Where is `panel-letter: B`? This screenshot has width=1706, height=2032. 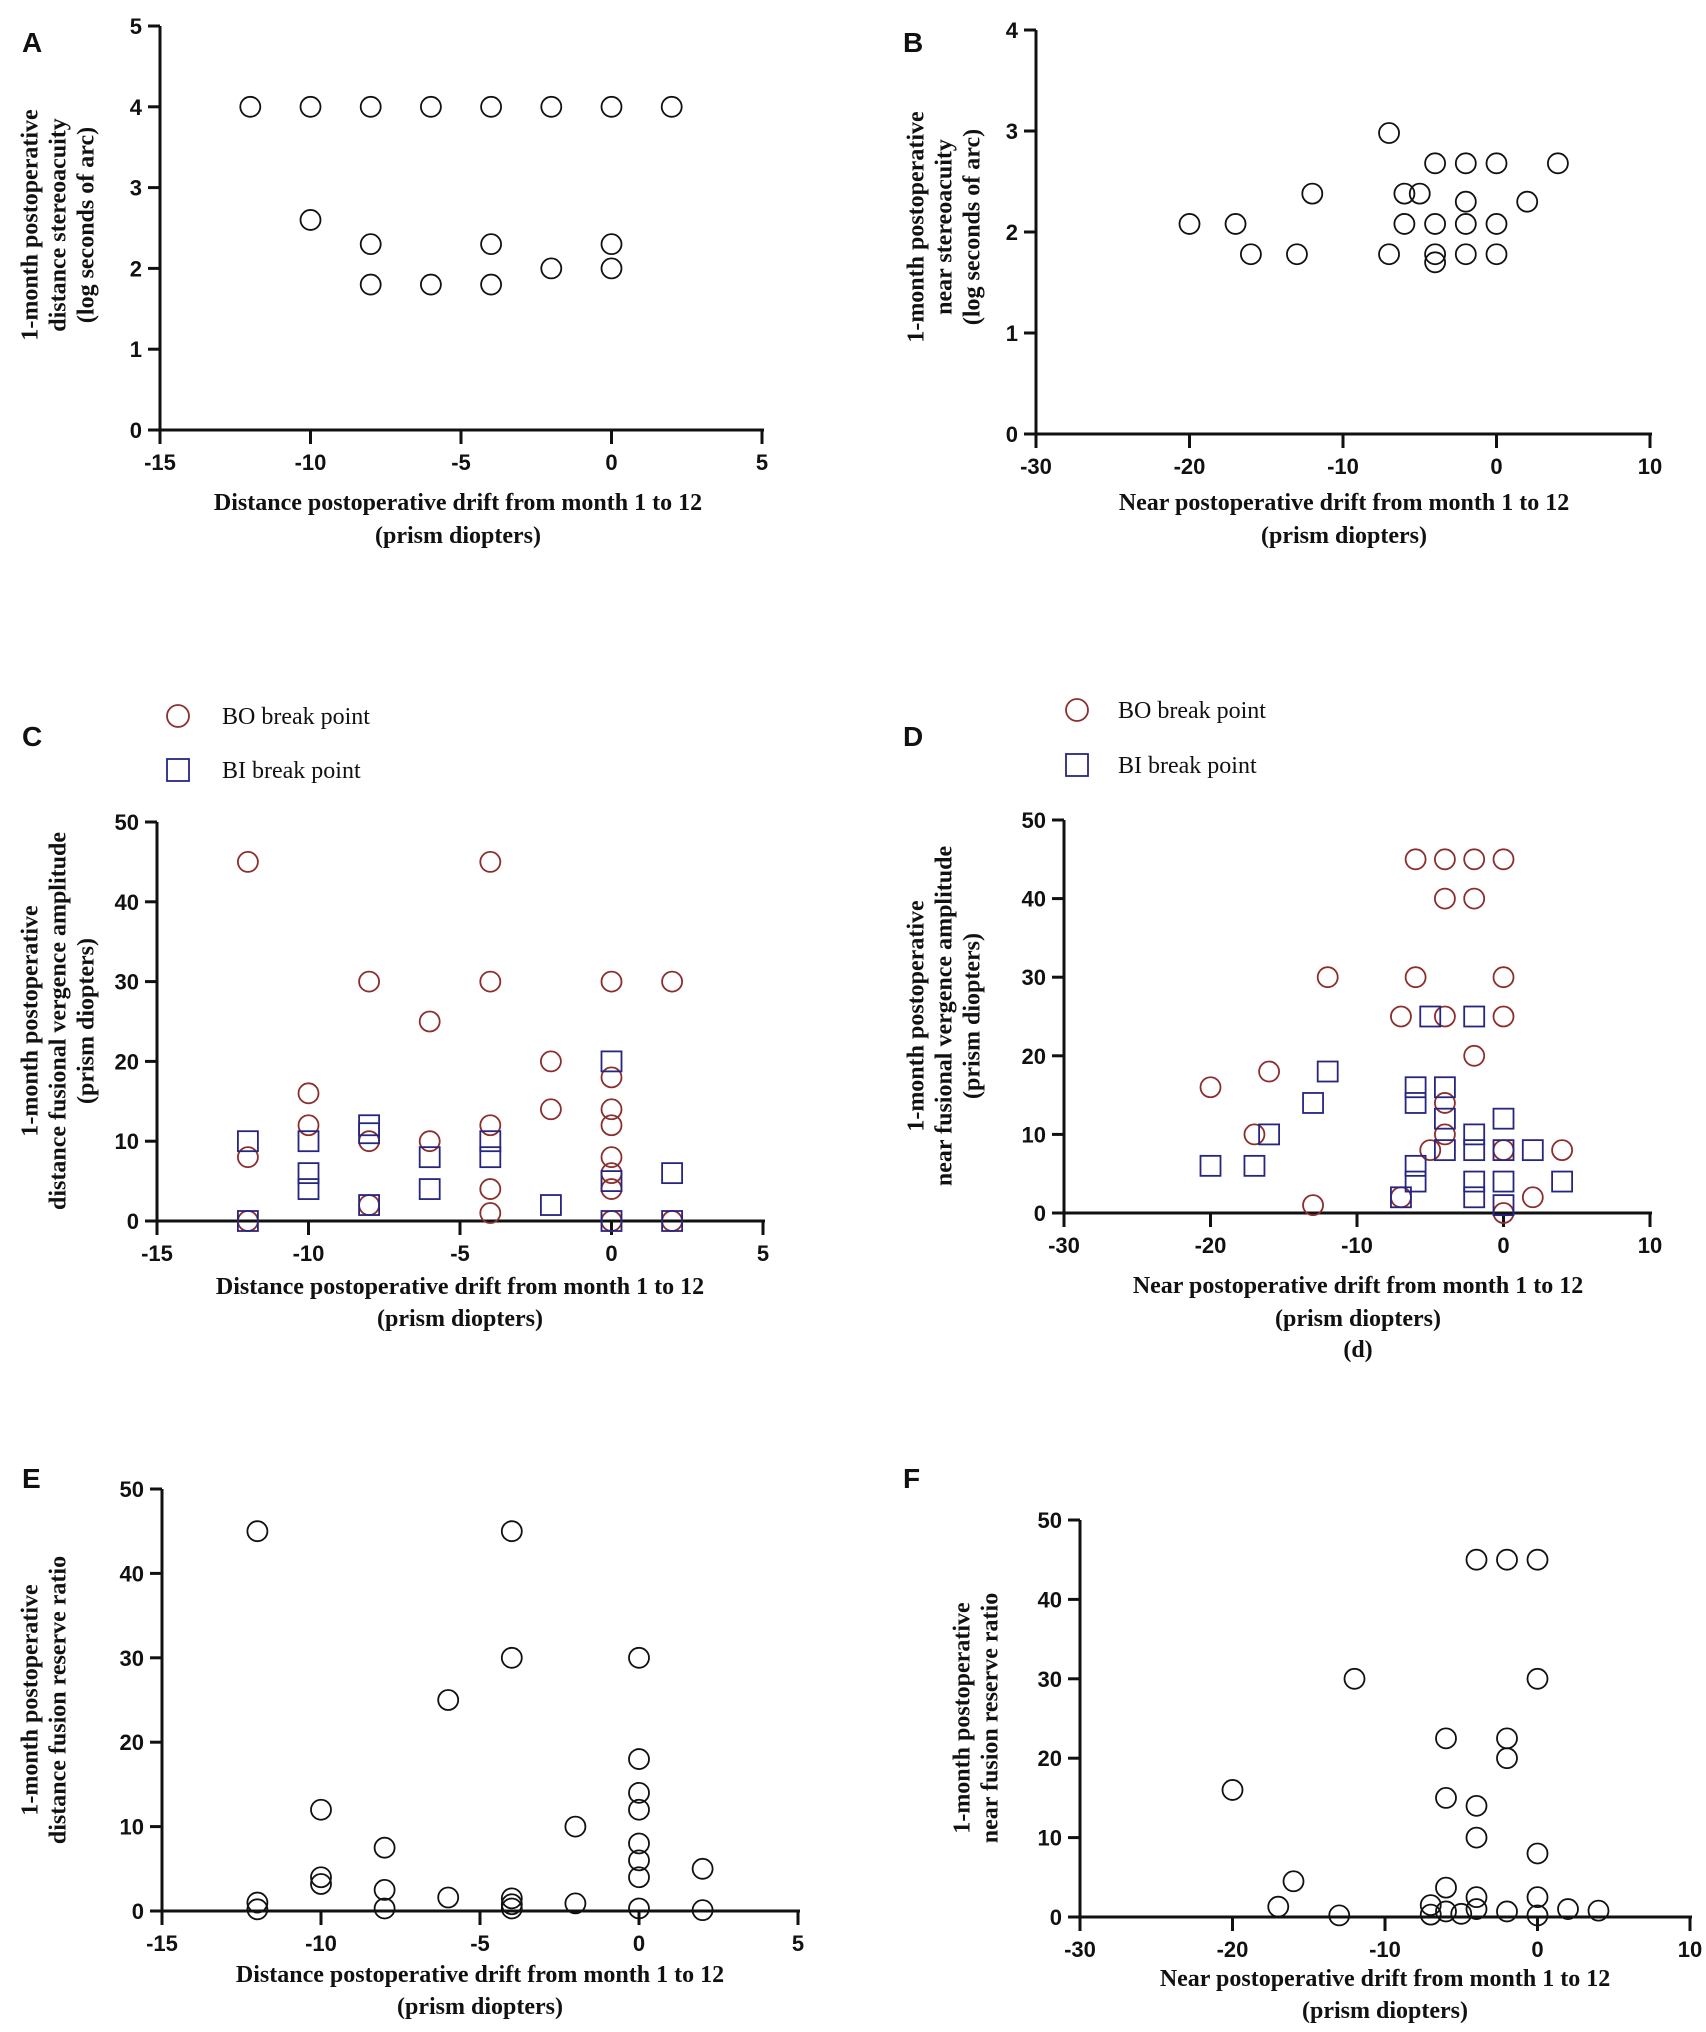 panel-letter: B is located at coordinates (913, 42).